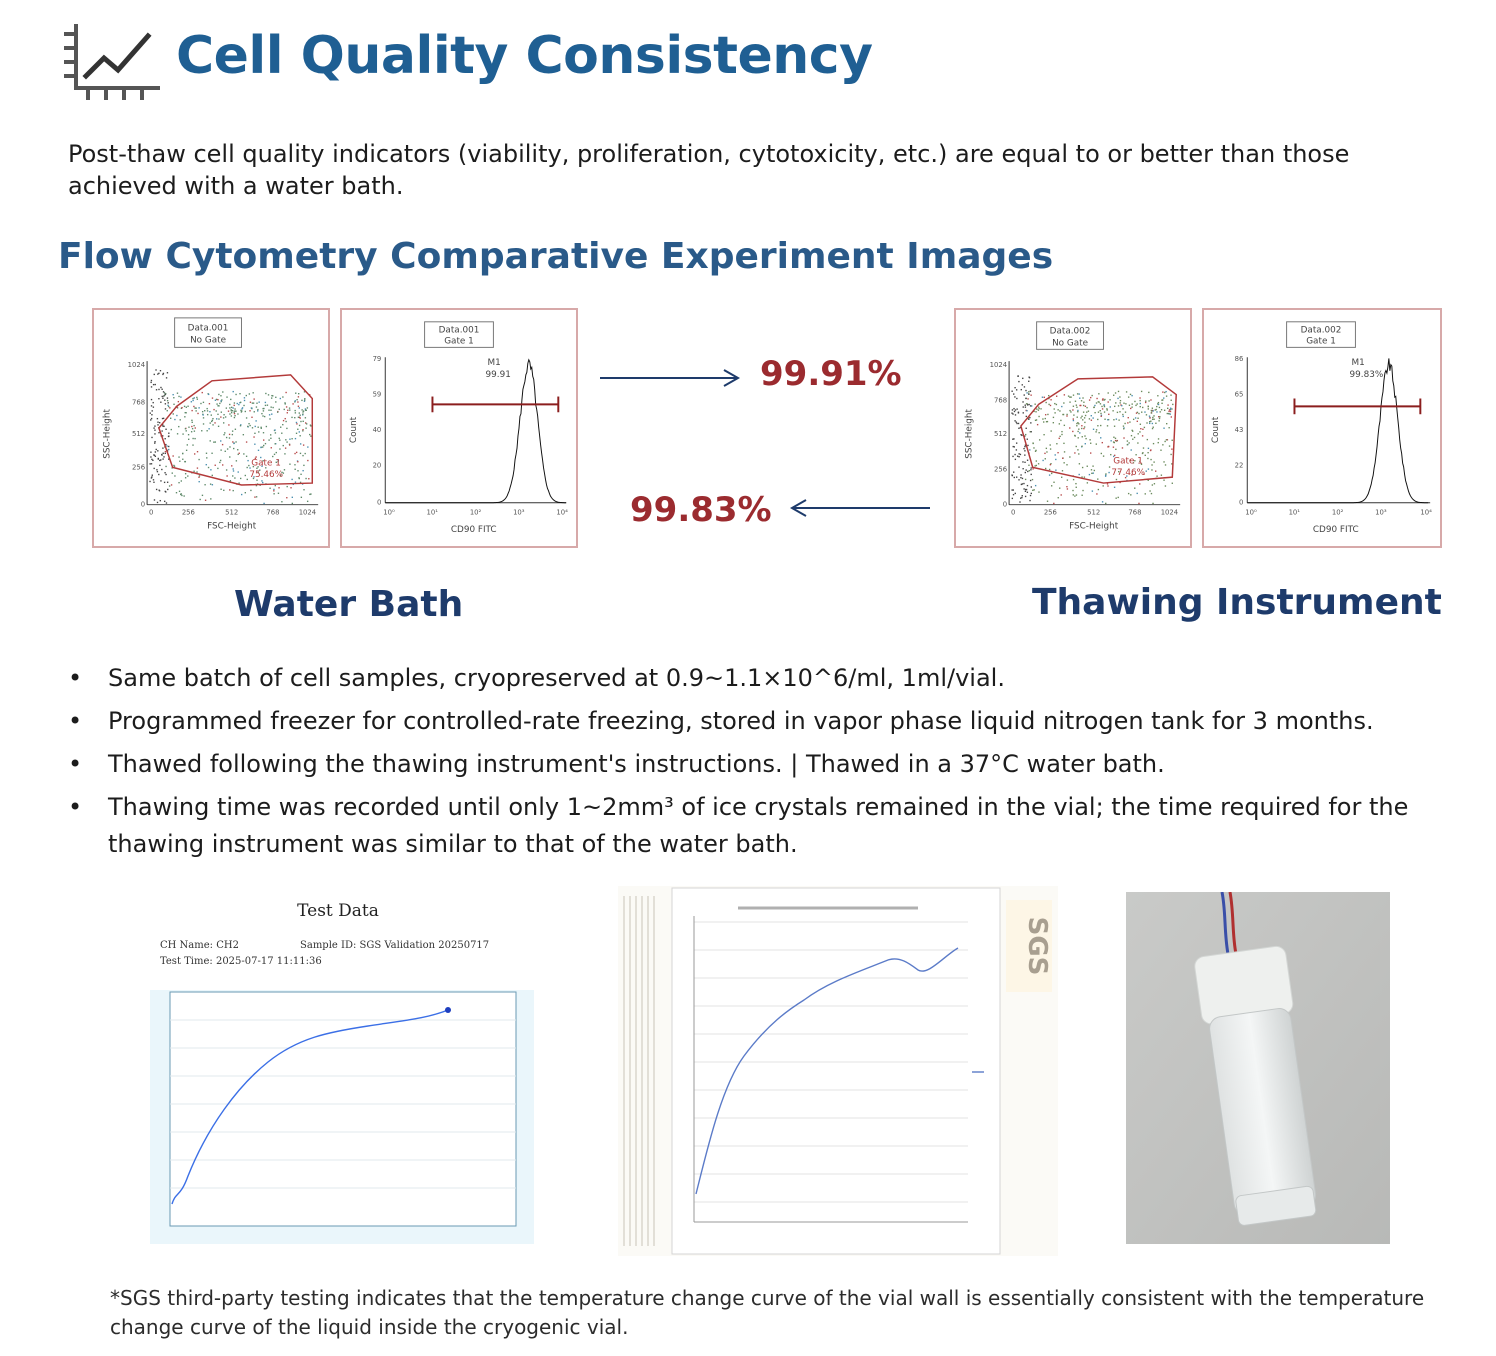  I want to click on gate-label-line2: 75.46%, so click(266, 475).